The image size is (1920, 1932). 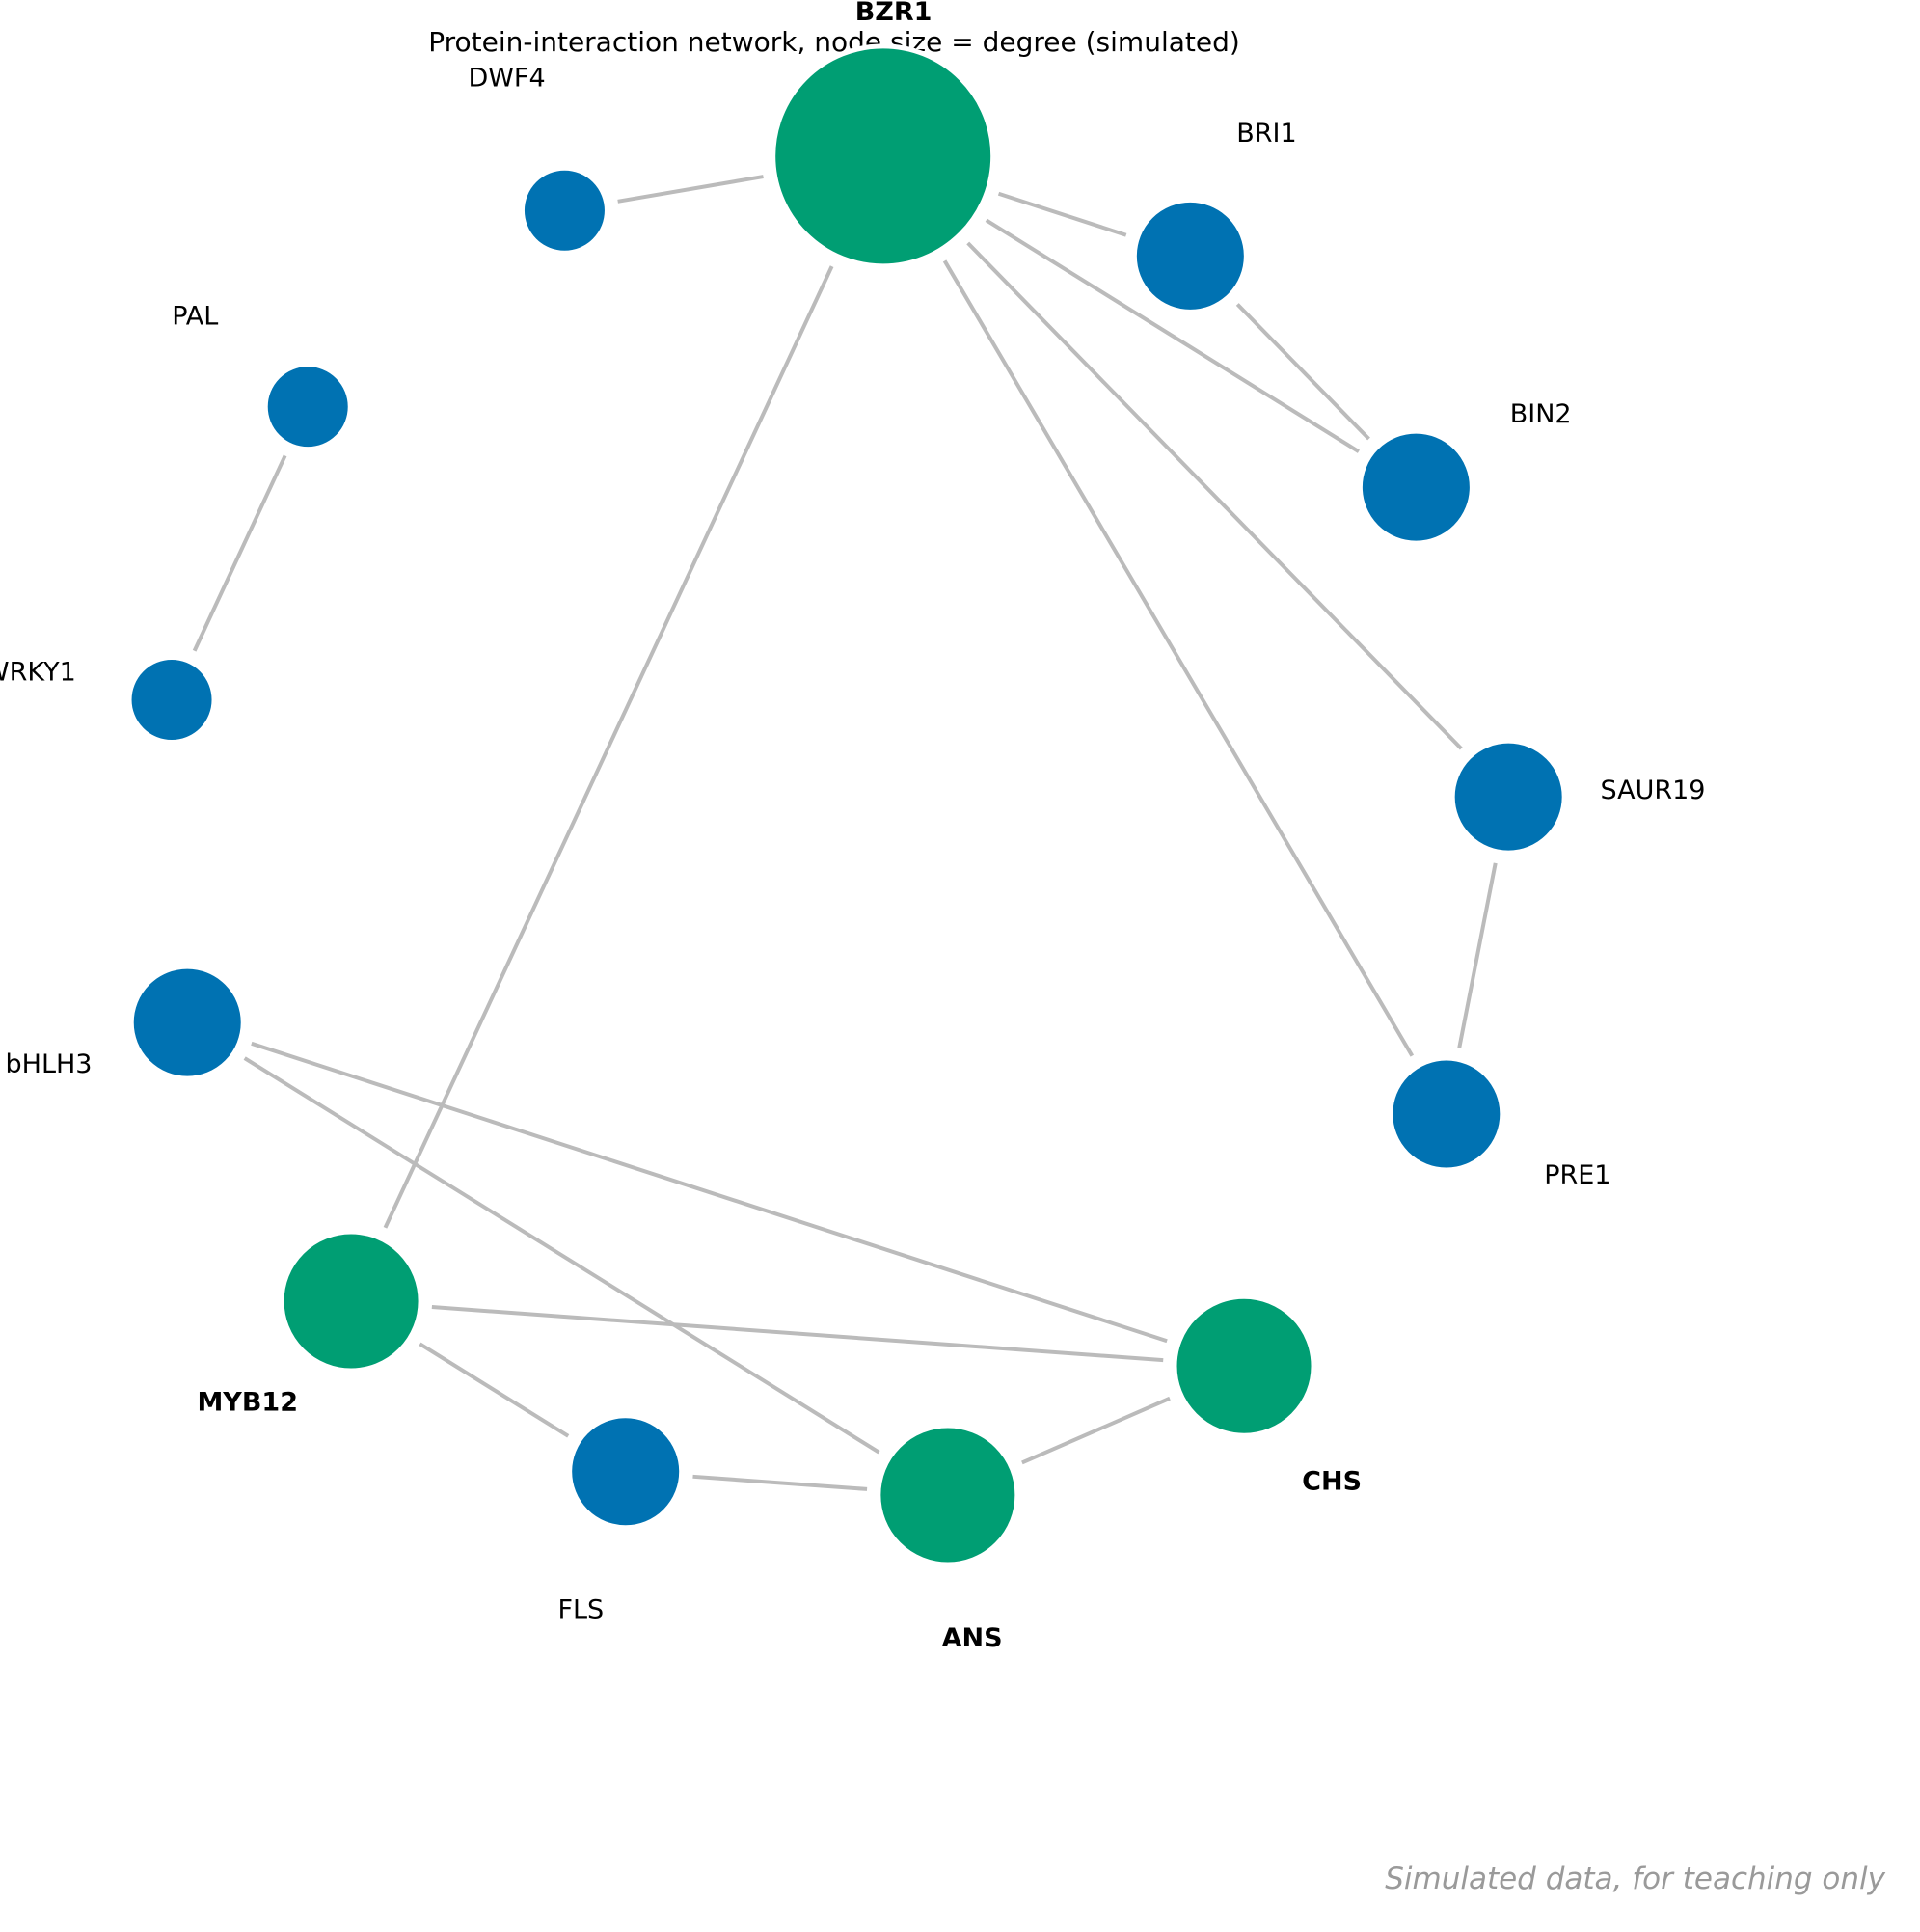 I want to click on node-ans, so click(x=948, y=1495).